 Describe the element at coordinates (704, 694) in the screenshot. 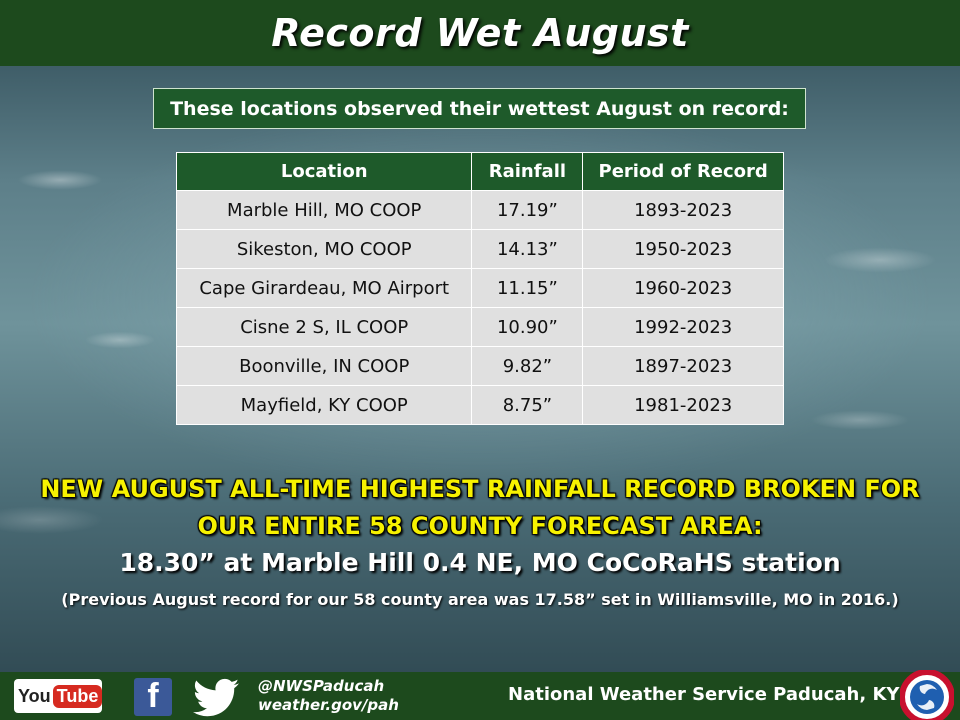

I see `office-name: National Weather Service Paducah, KY` at that location.